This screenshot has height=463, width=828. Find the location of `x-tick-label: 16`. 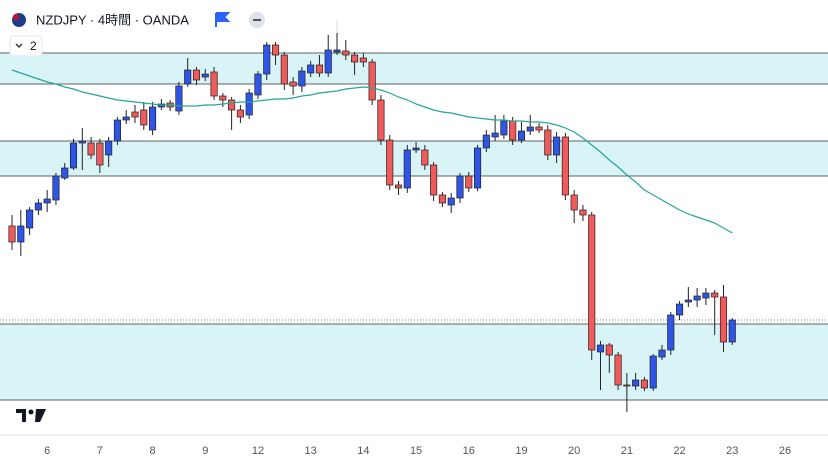

x-tick-label: 16 is located at coordinates (469, 451).